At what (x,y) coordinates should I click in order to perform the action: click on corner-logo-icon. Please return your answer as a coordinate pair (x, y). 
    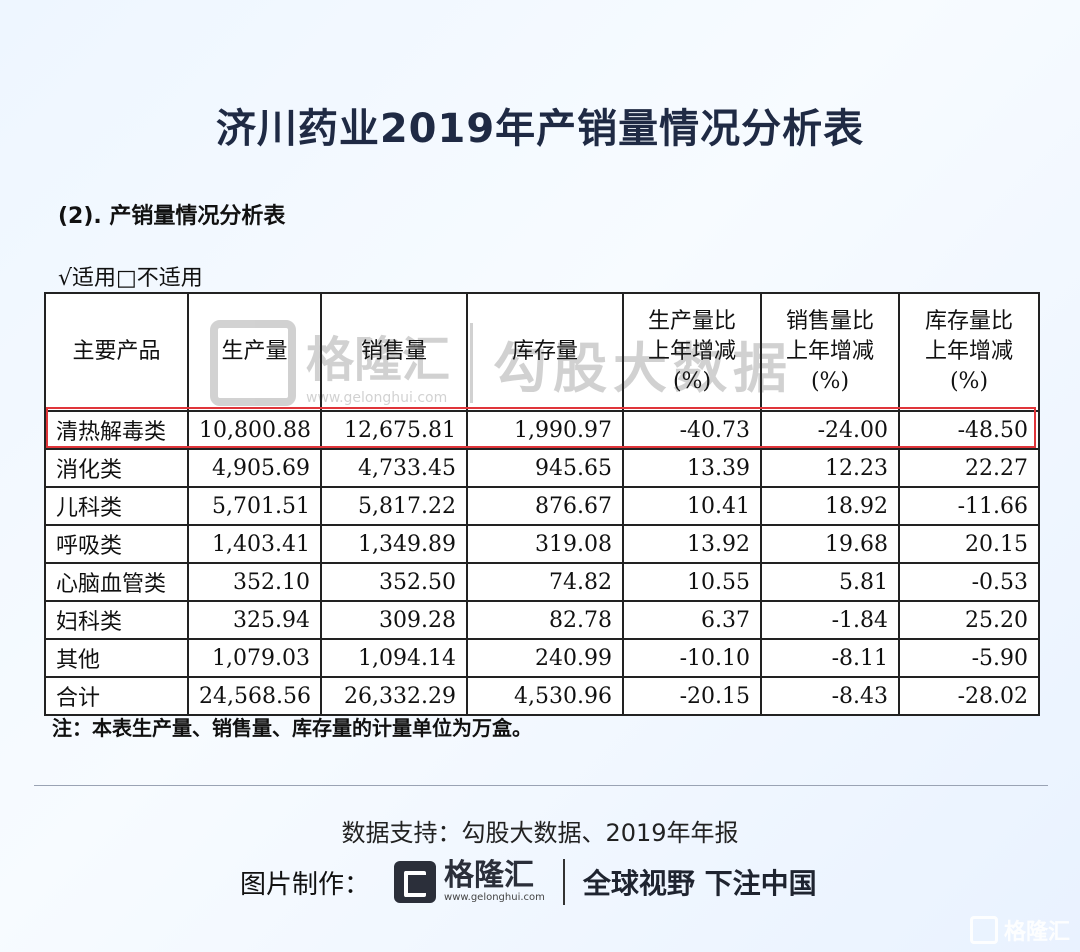
    Looking at the image, I should click on (984, 930).